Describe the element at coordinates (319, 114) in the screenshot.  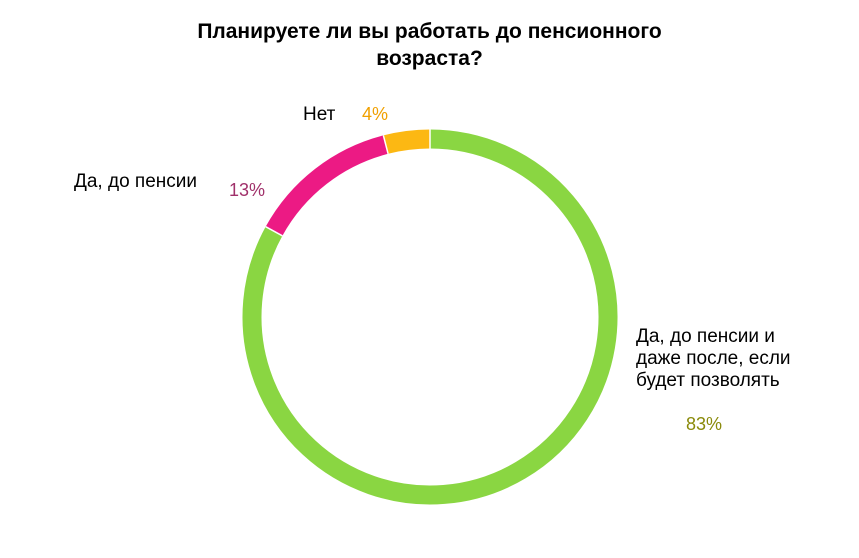
I see `slice-label-no: Нет` at that location.